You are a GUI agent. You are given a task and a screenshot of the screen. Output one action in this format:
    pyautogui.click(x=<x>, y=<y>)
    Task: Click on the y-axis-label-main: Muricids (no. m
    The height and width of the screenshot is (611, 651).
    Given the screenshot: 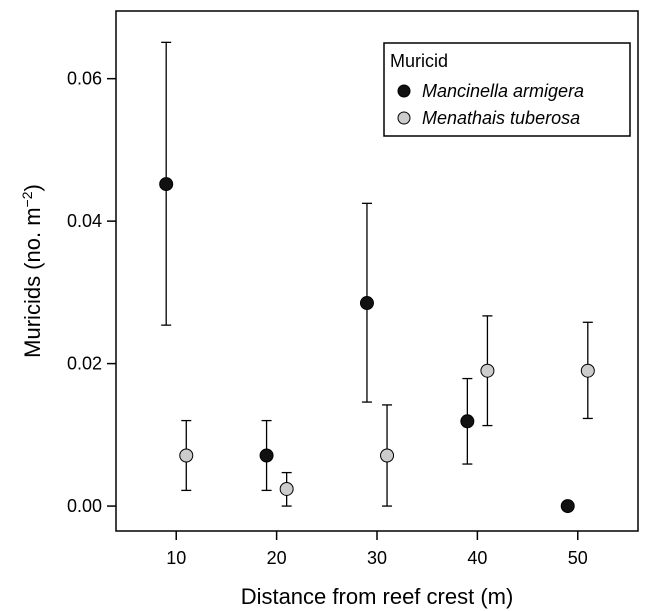 What is the action you would take?
    pyautogui.click(x=32, y=282)
    